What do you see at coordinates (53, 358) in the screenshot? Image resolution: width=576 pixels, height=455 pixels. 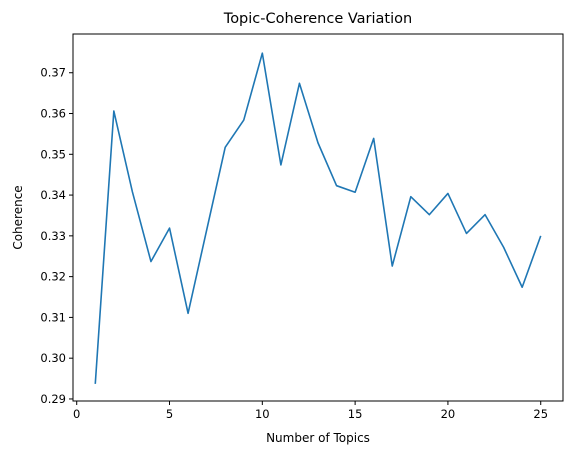 I see `y-tick-label: 0.30` at bounding box center [53, 358].